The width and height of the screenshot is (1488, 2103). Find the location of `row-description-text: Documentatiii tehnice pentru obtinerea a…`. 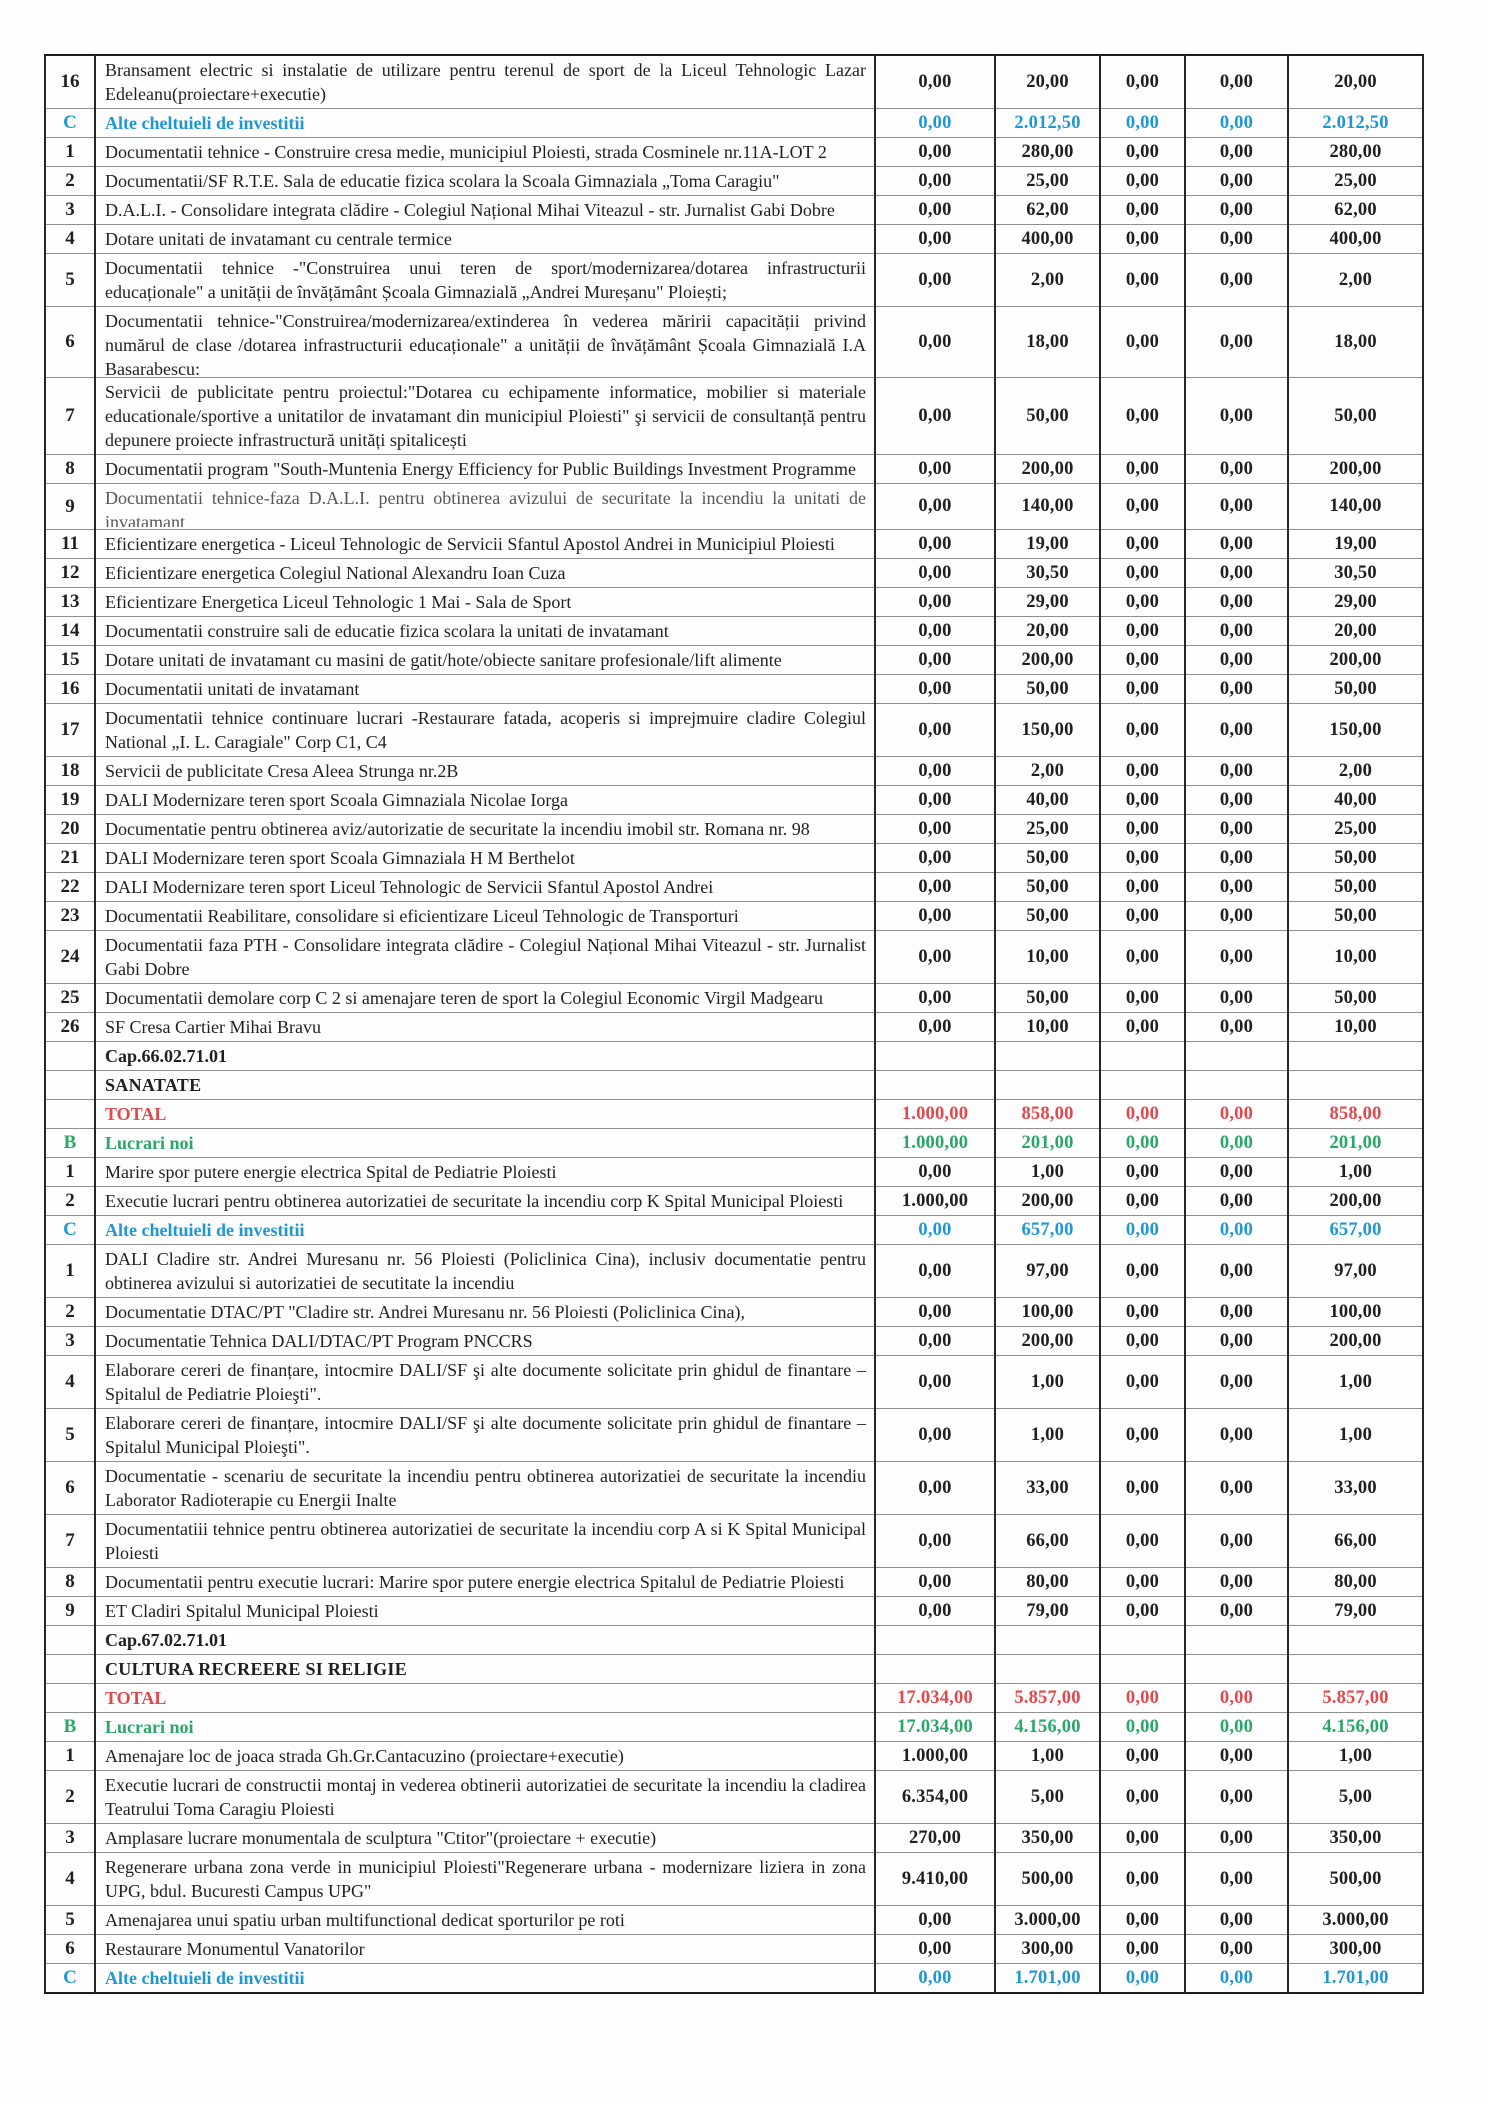

row-description-text: Documentatiii tehnice pentru obtinerea a… is located at coordinates (485, 1541).